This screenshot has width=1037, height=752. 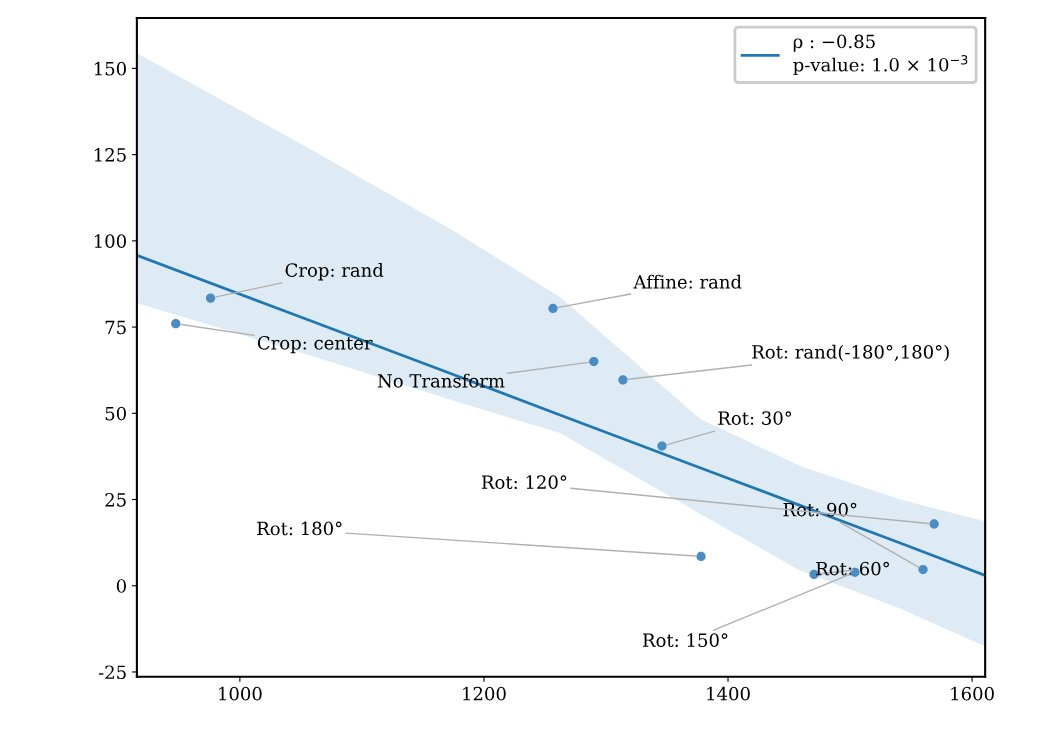 I want to click on annotation: Rot: rand(-180°,180°), so click(x=850, y=353).